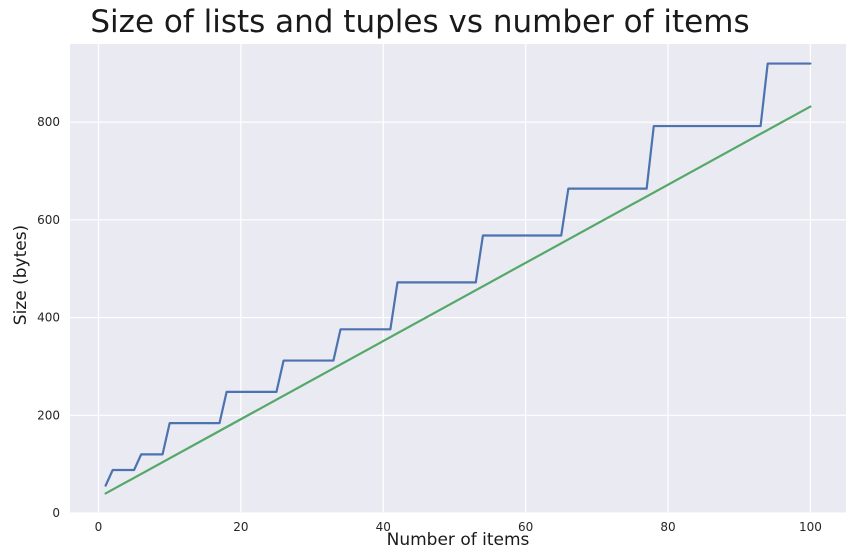  Describe the element at coordinates (383, 527) in the screenshot. I see `x-tick-label: 40` at that location.